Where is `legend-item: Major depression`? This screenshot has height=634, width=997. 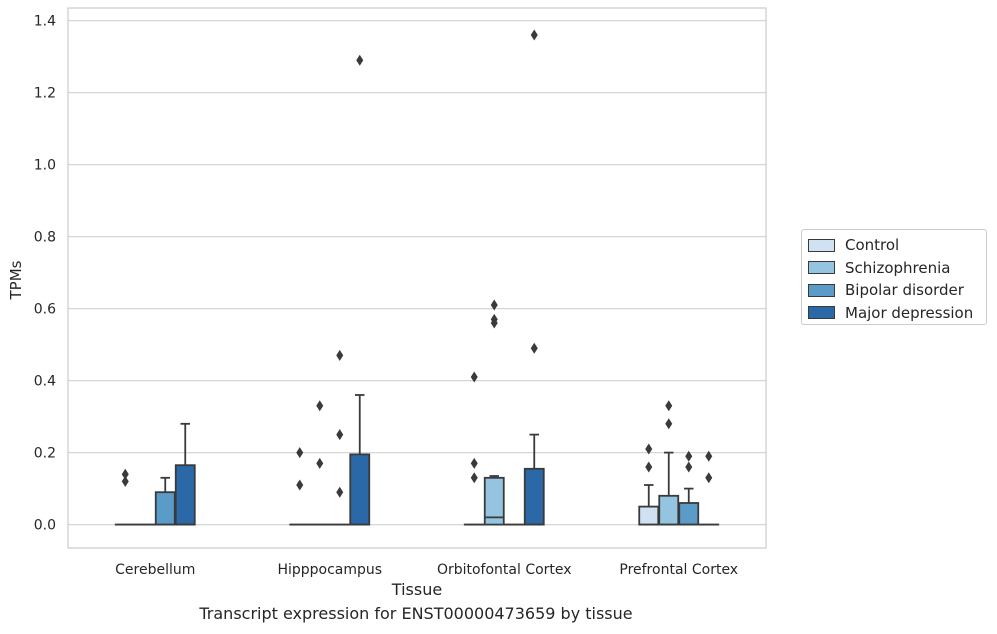
legend-item: Major depression is located at coordinates (890, 313).